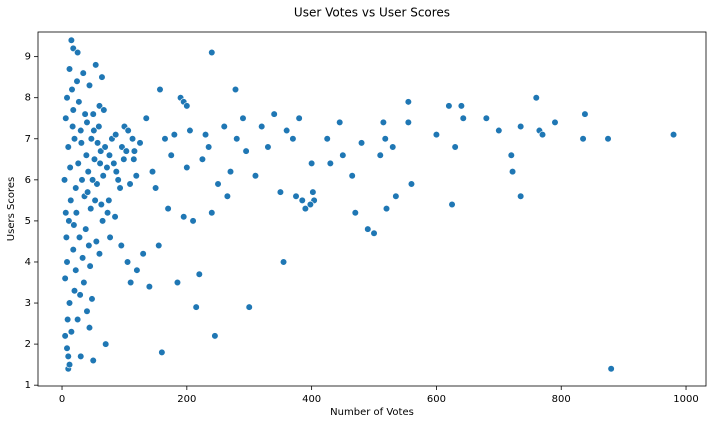 The image size is (712, 424). What do you see at coordinates (186, 399) in the screenshot?
I see `x-tick-label: 200` at bounding box center [186, 399].